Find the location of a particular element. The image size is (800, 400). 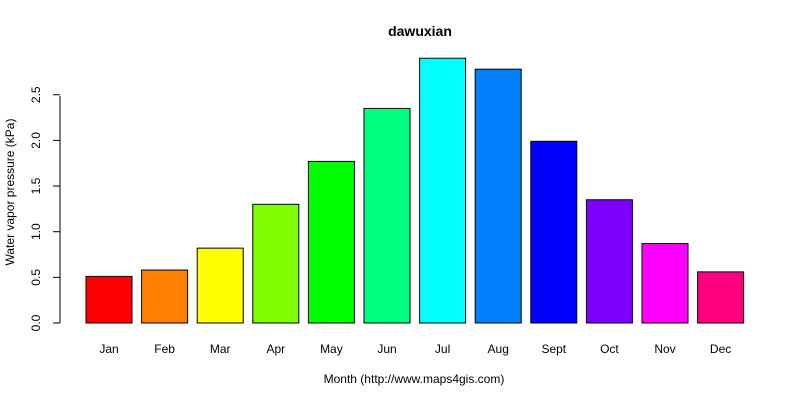

bar-jan is located at coordinates (109, 299).